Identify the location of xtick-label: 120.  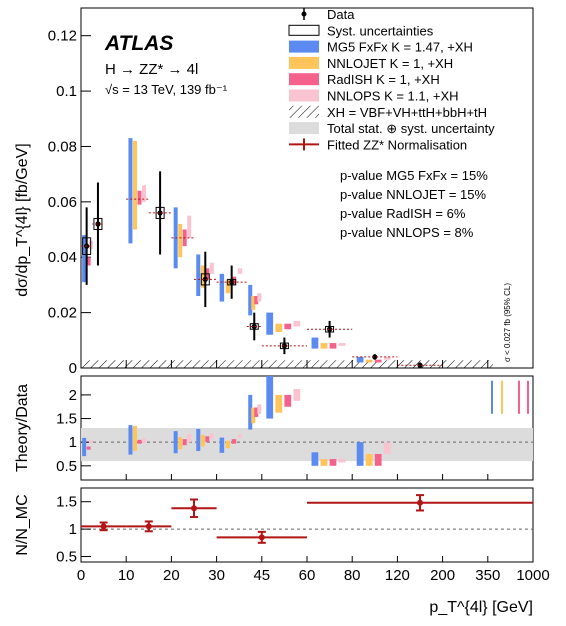
(397, 575).